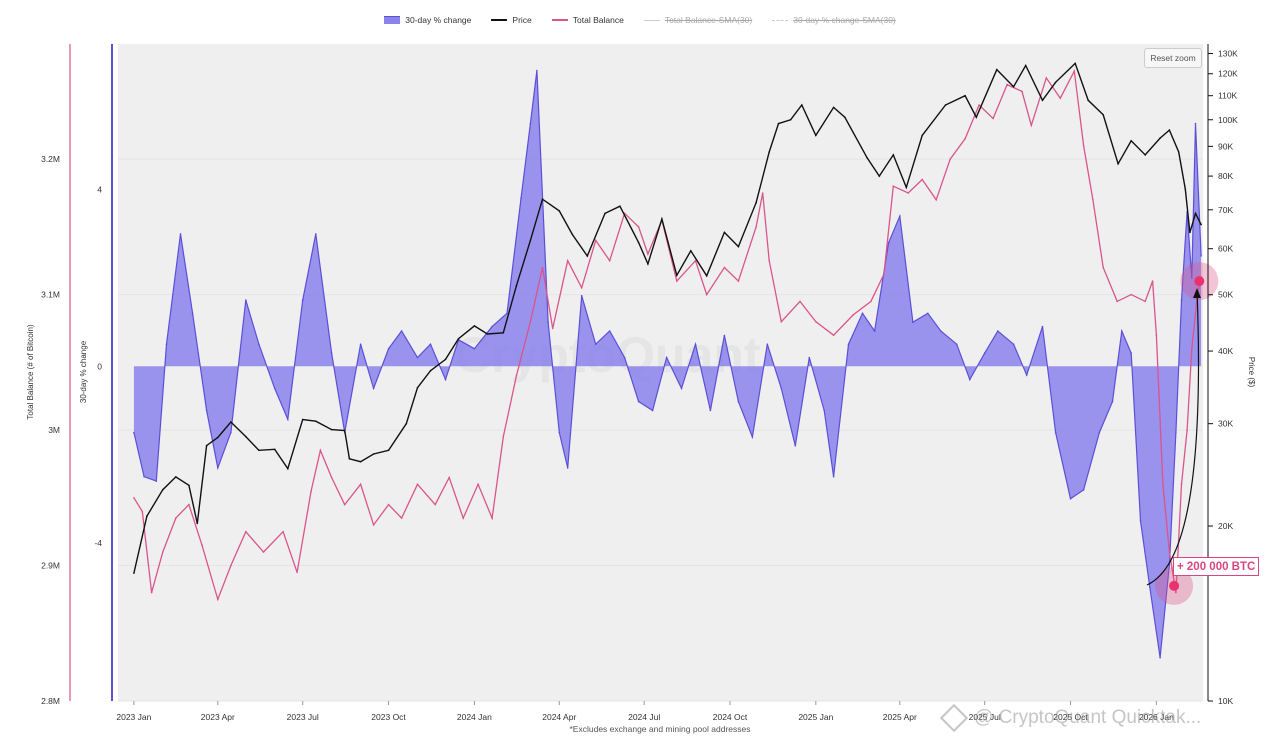 This screenshot has width=1280, height=747. Describe the element at coordinates (900, 717) in the screenshot. I see `x-tick-label: 2025 Apr` at that location.